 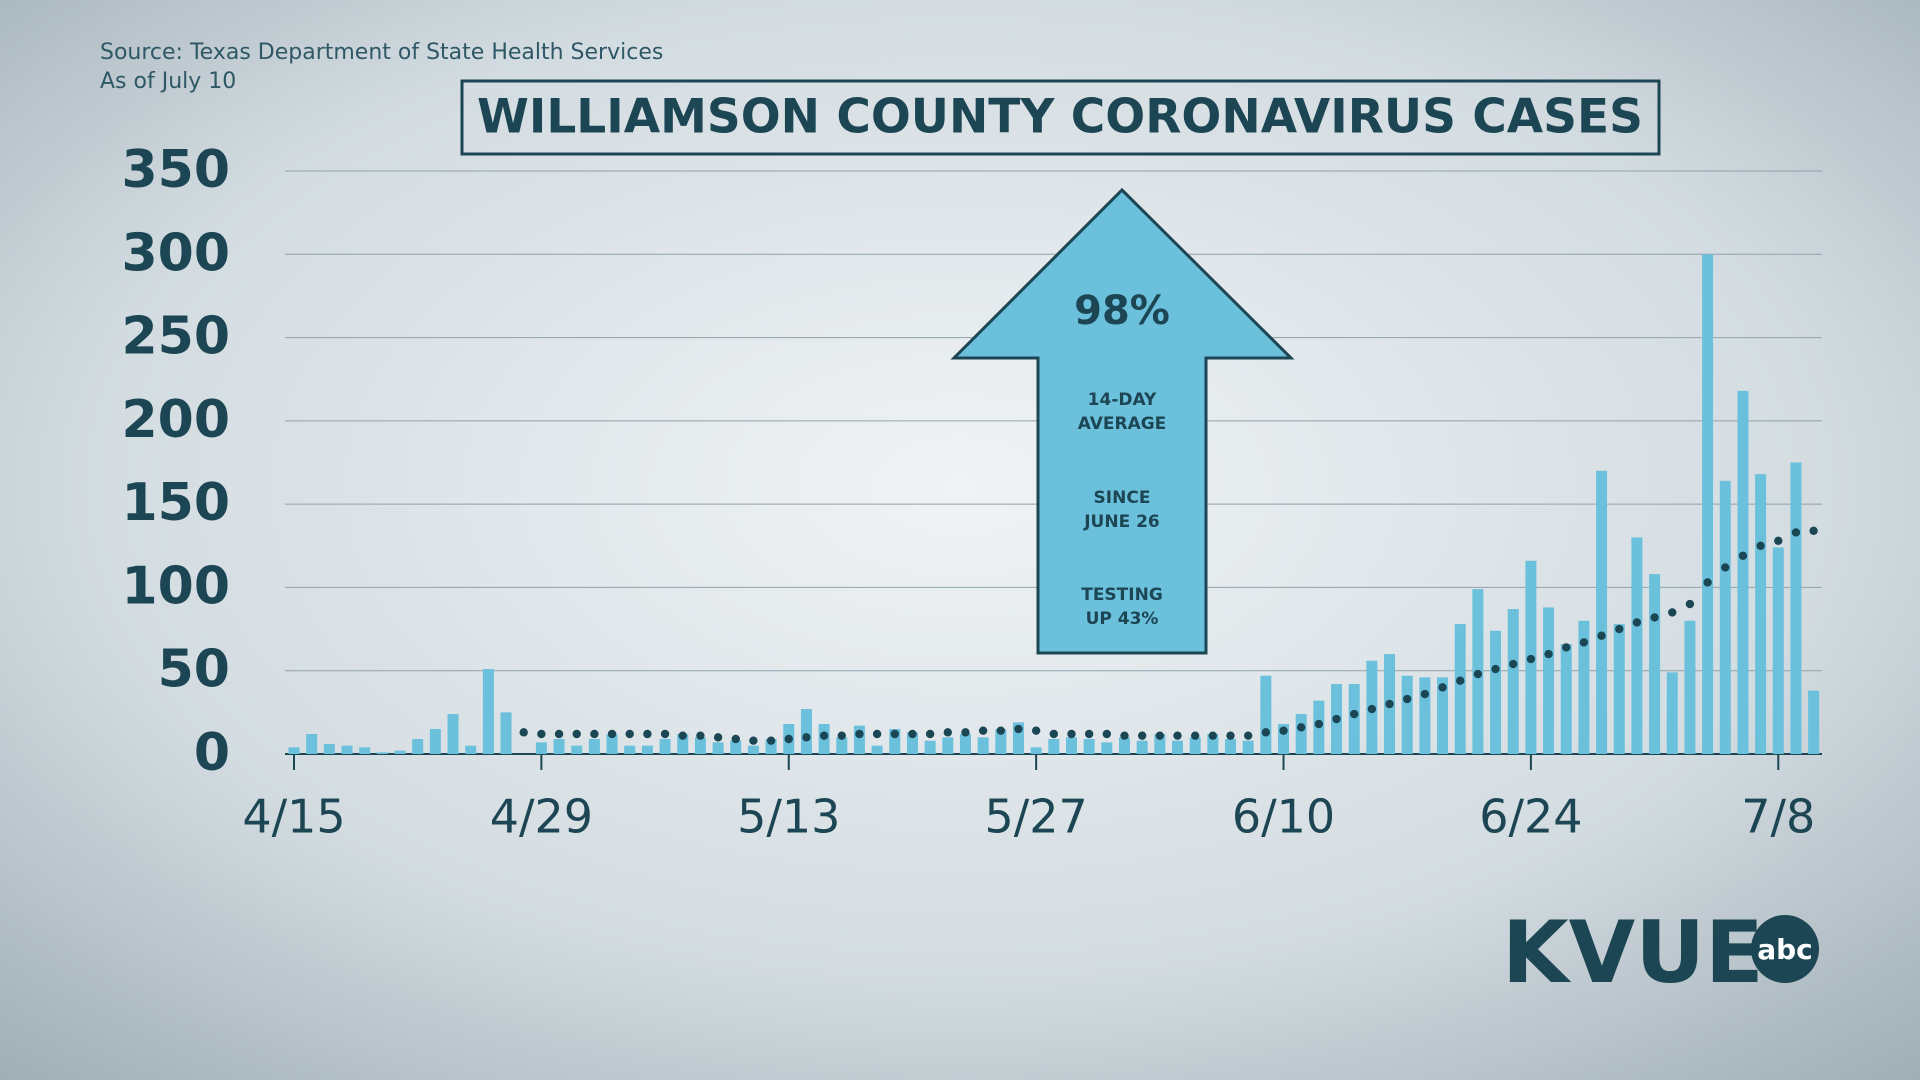 I want to click on callout-note: 14-DAY, so click(x=1122, y=400).